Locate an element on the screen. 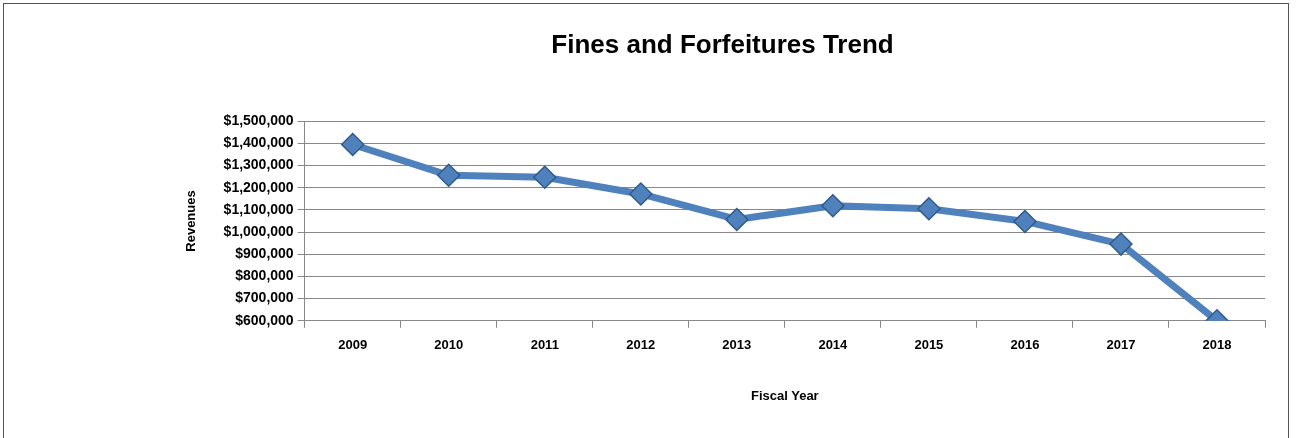 The height and width of the screenshot is (438, 1296). x-tick-label: 2013 is located at coordinates (737, 345).